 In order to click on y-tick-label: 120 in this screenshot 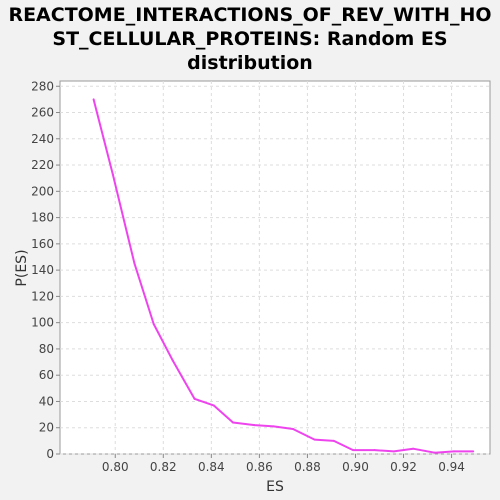, I will do `click(42, 296)`.